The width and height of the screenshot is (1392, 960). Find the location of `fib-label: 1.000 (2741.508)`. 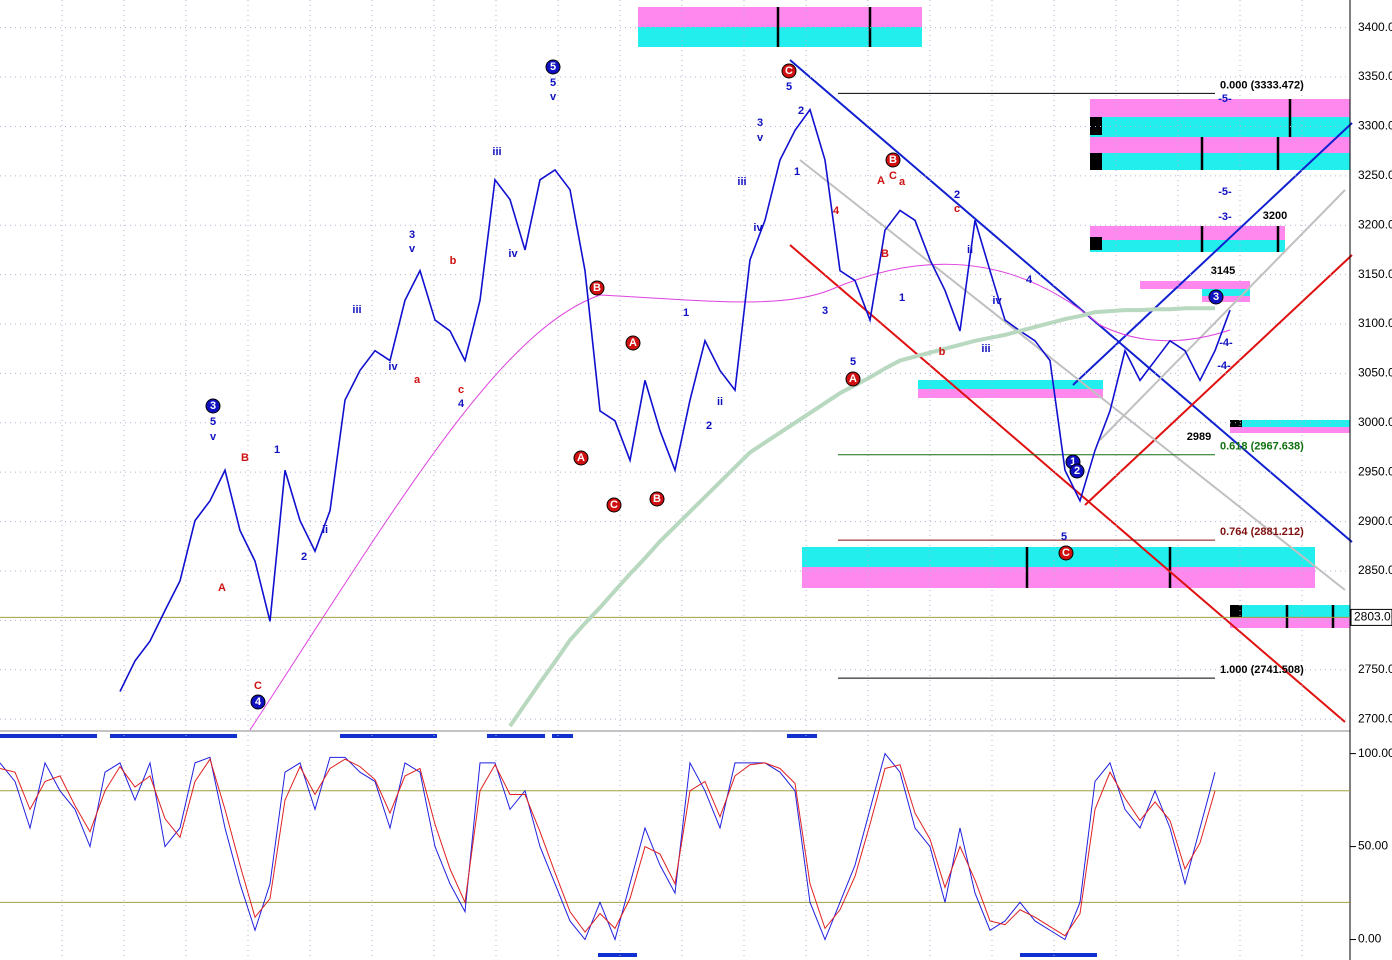

fib-label: 1.000 (2741.508) is located at coordinates (1262, 670).